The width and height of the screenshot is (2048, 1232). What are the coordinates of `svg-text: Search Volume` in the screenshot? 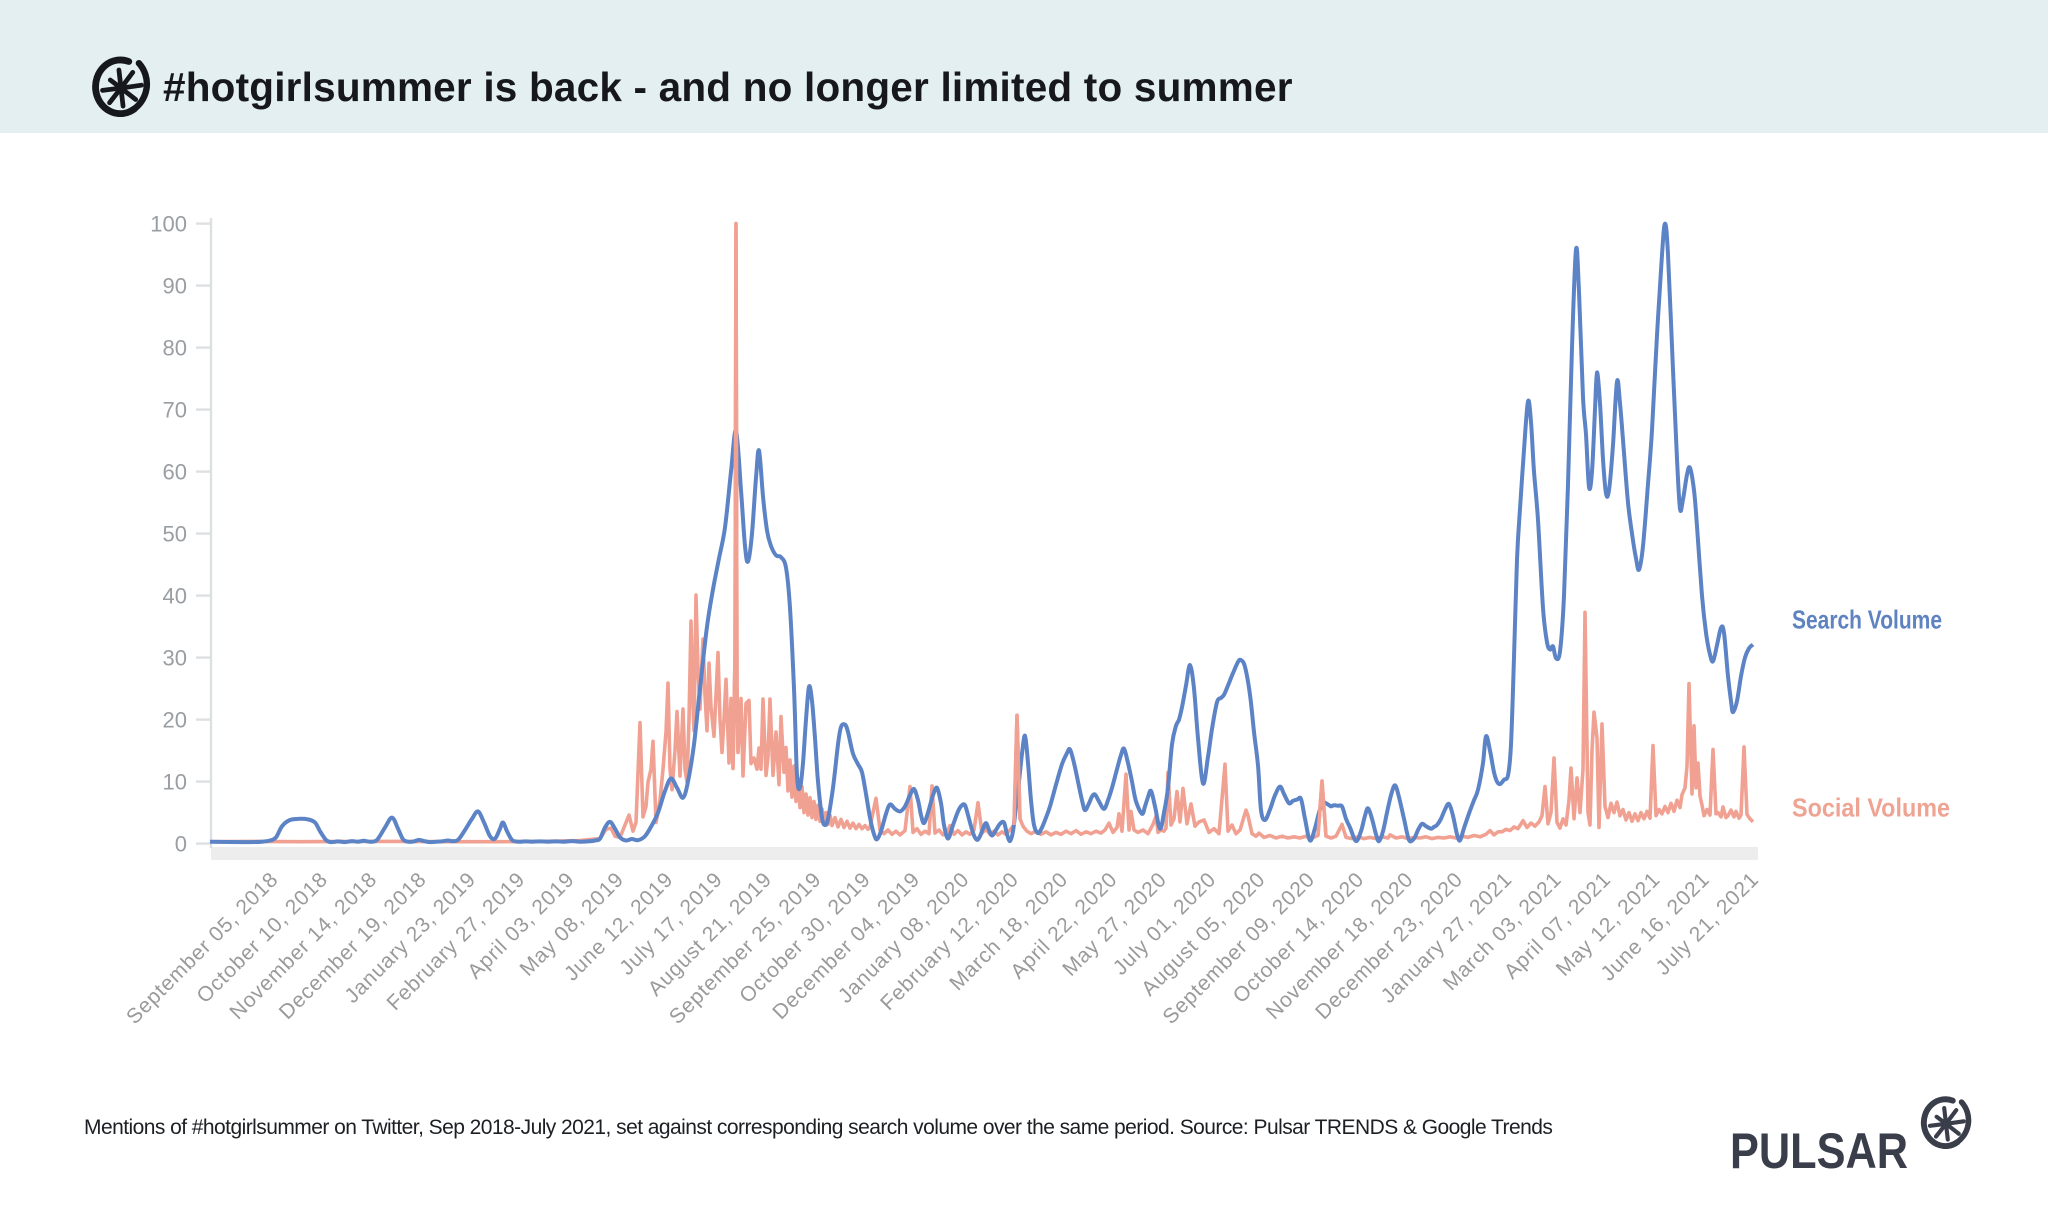 It's located at (1867, 620).